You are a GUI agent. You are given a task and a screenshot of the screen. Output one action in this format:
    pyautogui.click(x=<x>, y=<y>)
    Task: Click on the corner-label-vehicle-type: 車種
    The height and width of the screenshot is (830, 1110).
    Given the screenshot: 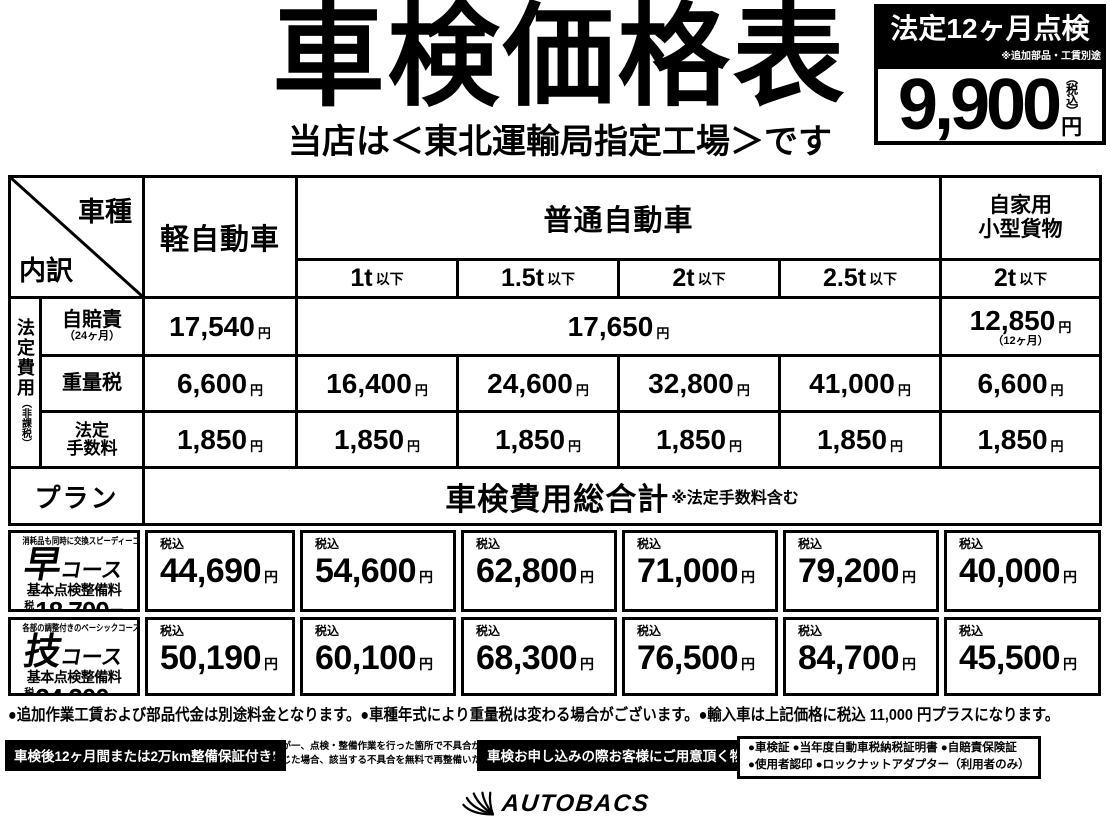 What is the action you would take?
    pyautogui.click(x=105, y=212)
    